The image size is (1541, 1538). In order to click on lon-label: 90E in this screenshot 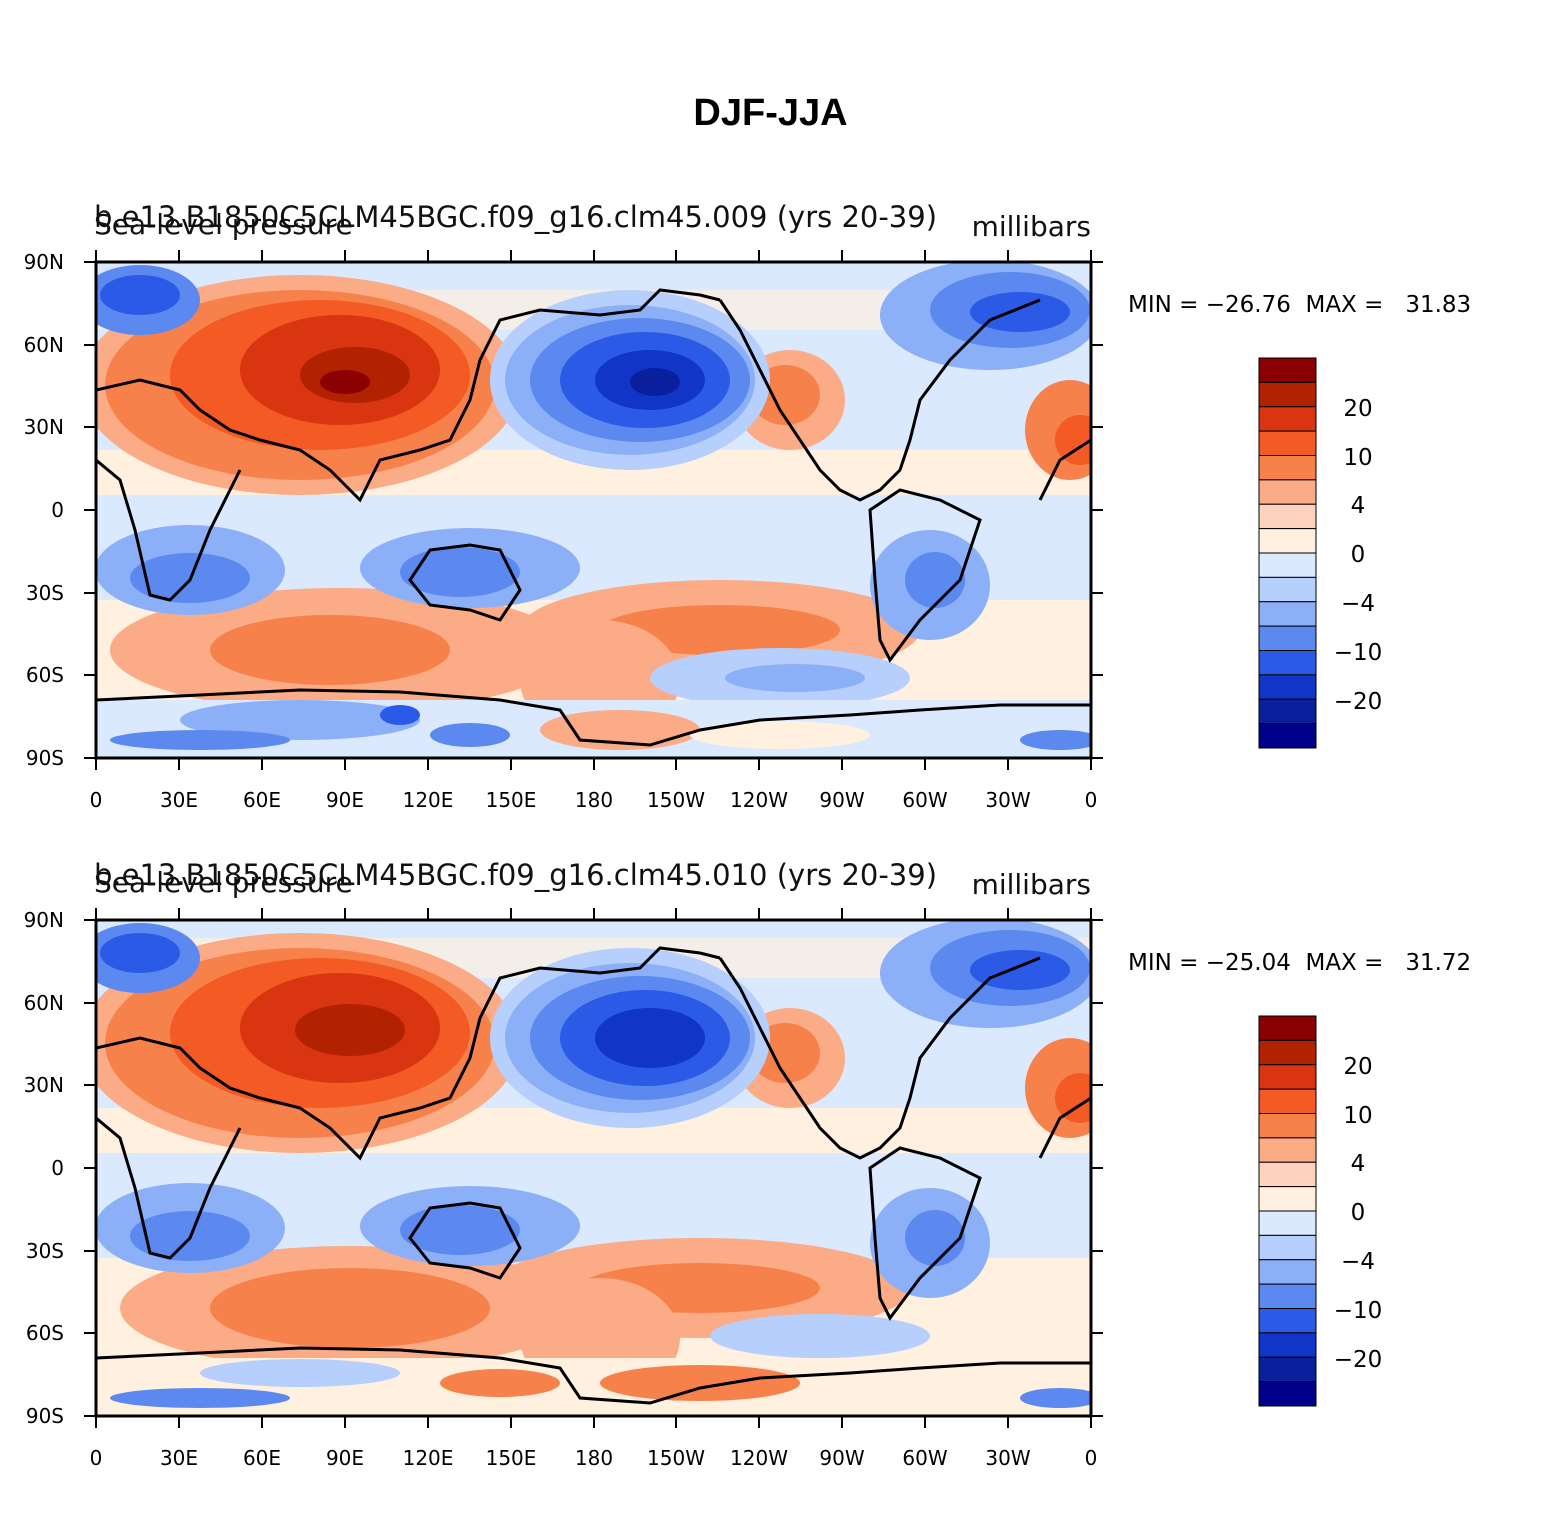, I will do `click(345, 1458)`.